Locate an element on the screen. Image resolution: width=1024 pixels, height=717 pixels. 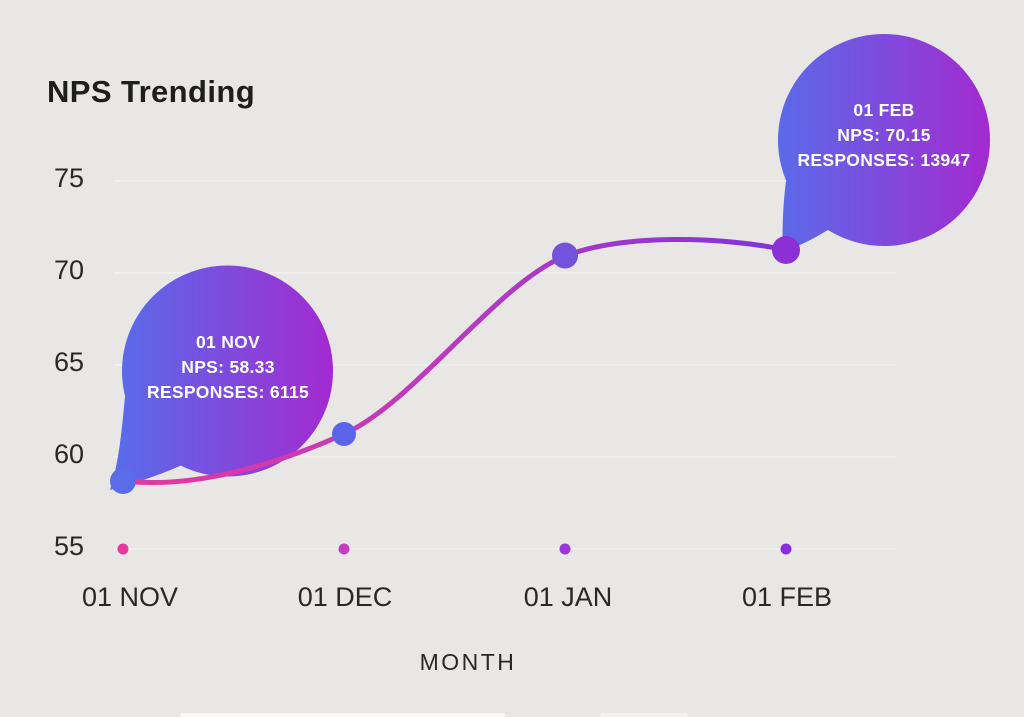
data-point-01-jan is located at coordinates (565, 255).